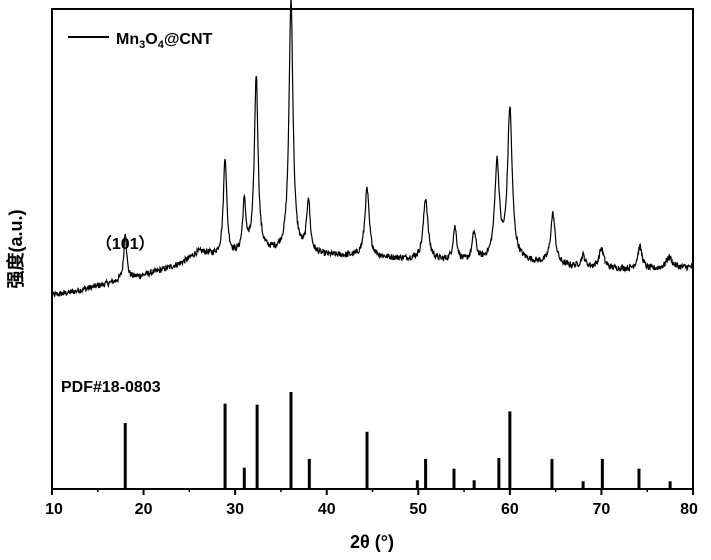  I want to click on x-axis-label: 2θ (°), so click(372, 542).